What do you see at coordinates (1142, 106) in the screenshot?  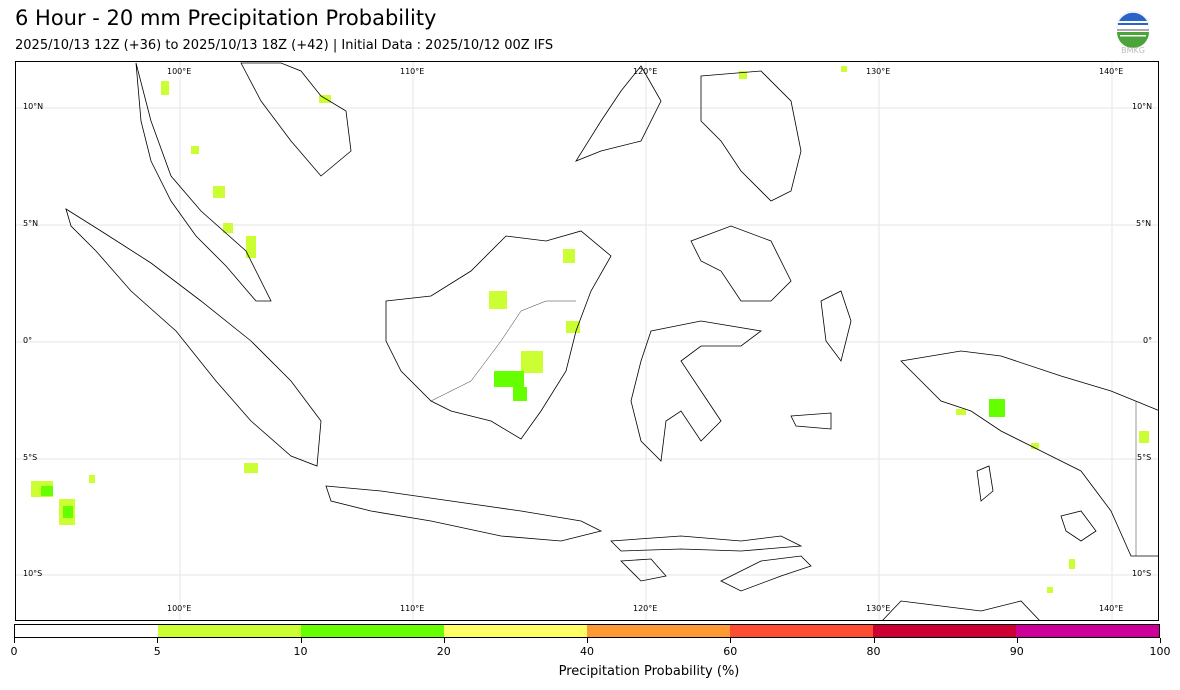 I see `lat-label-right: 10°N` at bounding box center [1142, 106].